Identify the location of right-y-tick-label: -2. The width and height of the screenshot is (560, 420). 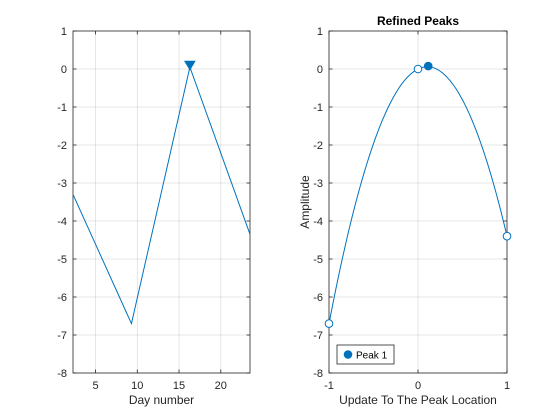
(318, 146).